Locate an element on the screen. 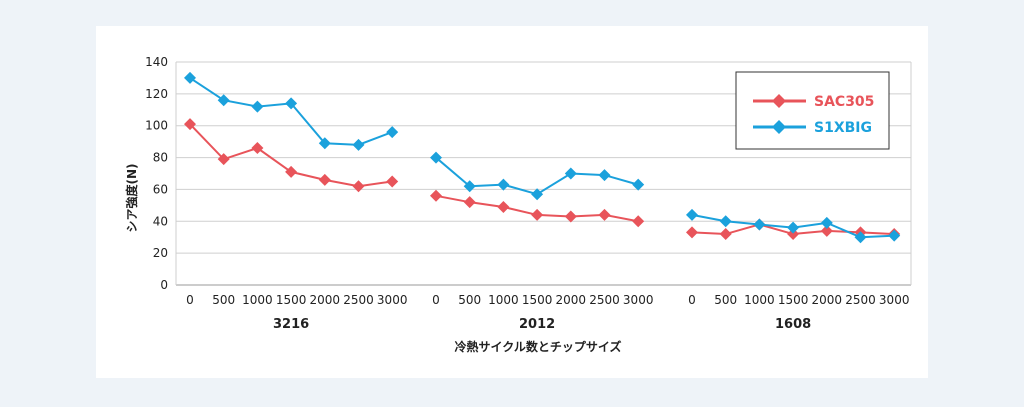 This screenshot has width=1024, height=407. group-labels: 3216 2012 1608 is located at coordinates (542, 324).